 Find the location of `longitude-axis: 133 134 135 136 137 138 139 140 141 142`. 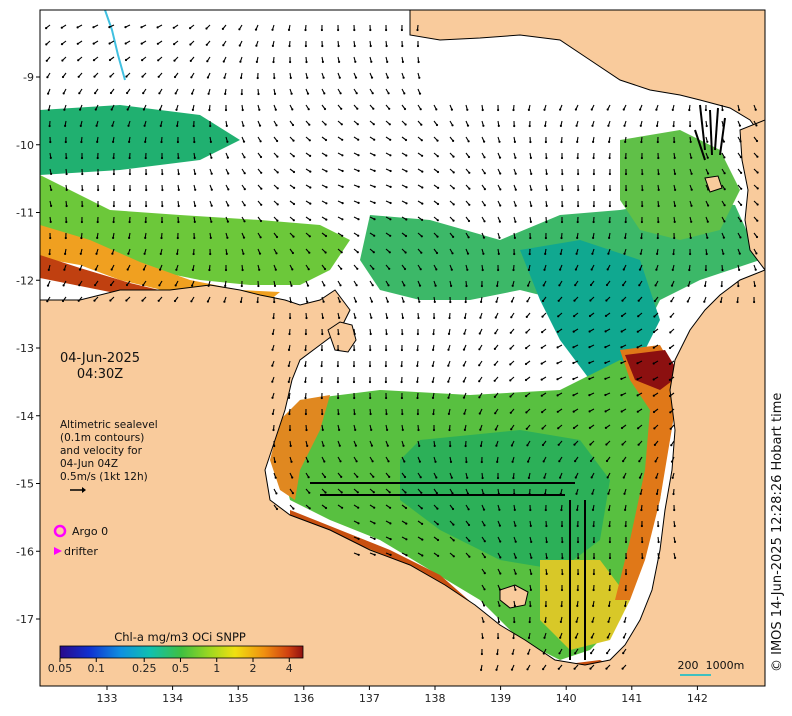

longitude-axis: 133 134 135 136 137 138 139 140 141 142 is located at coordinates (402, 695).